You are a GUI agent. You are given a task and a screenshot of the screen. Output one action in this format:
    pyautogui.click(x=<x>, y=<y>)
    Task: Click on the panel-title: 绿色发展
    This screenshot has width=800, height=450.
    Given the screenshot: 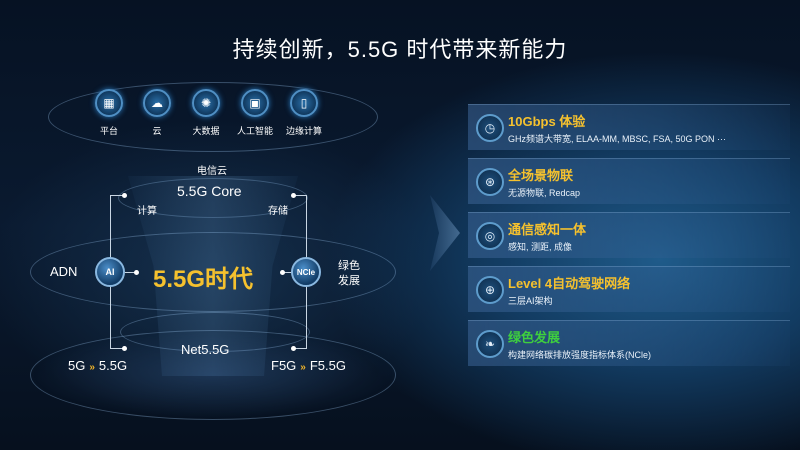 What is the action you would take?
    pyautogui.click(x=534, y=337)
    